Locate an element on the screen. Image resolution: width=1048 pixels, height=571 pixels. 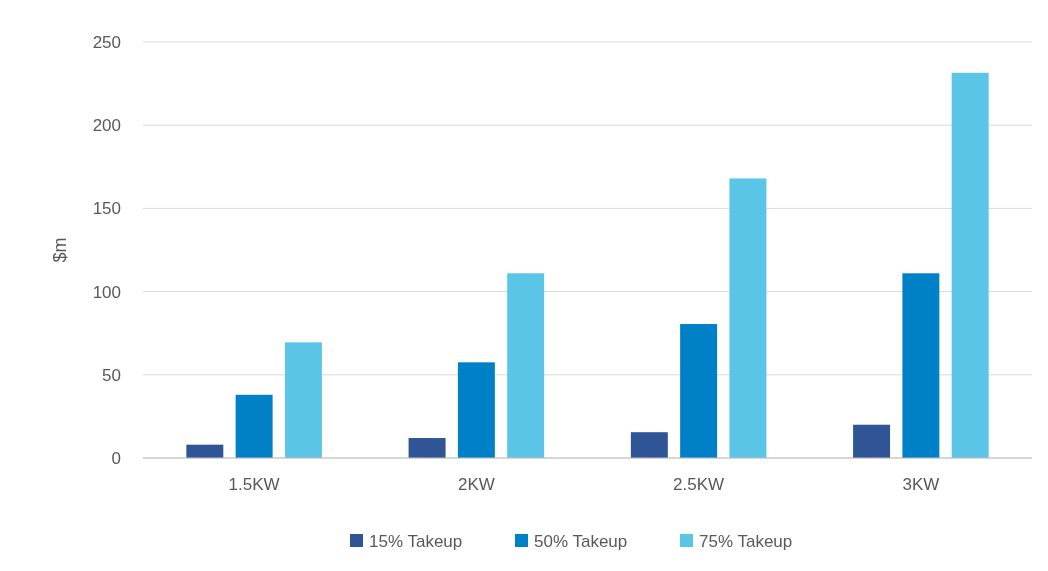
legend-label: 15% Takeup is located at coordinates (416, 541).